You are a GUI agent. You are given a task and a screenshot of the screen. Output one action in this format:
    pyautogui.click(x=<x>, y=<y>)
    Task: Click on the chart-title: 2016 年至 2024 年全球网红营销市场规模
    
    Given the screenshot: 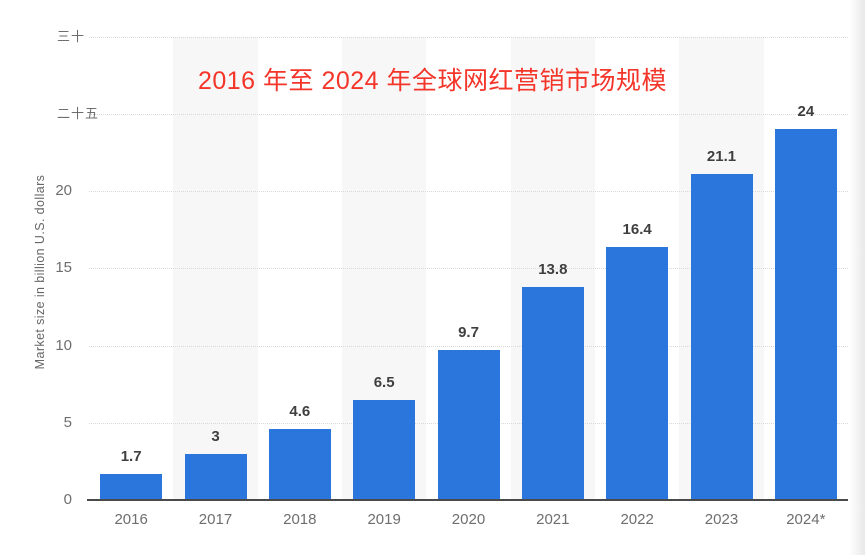 What is the action you would take?
    pyautogui.click(x=432, y=81)
    